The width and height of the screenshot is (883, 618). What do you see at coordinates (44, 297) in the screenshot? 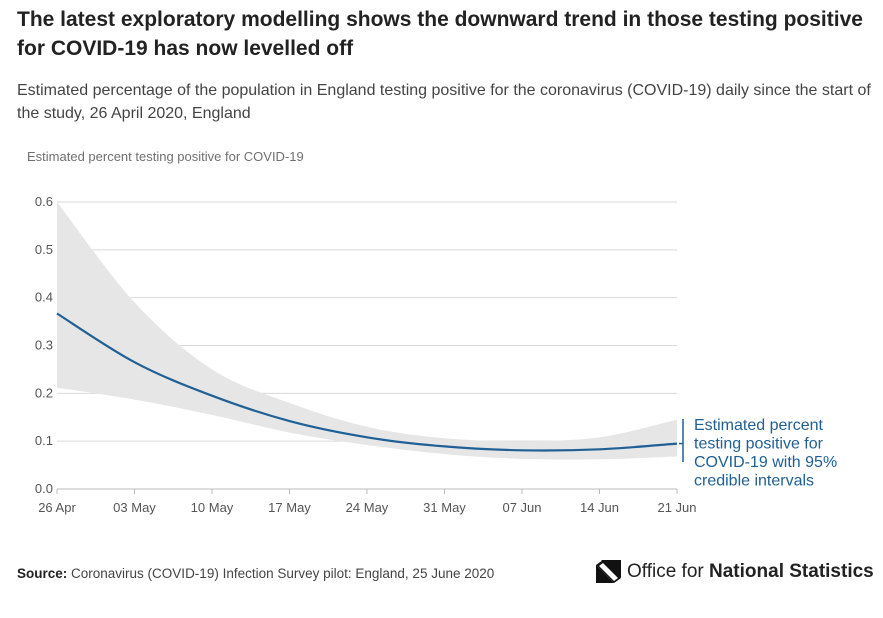
I see `y-tick-label: 0.4` at bounding box center [44, 297].